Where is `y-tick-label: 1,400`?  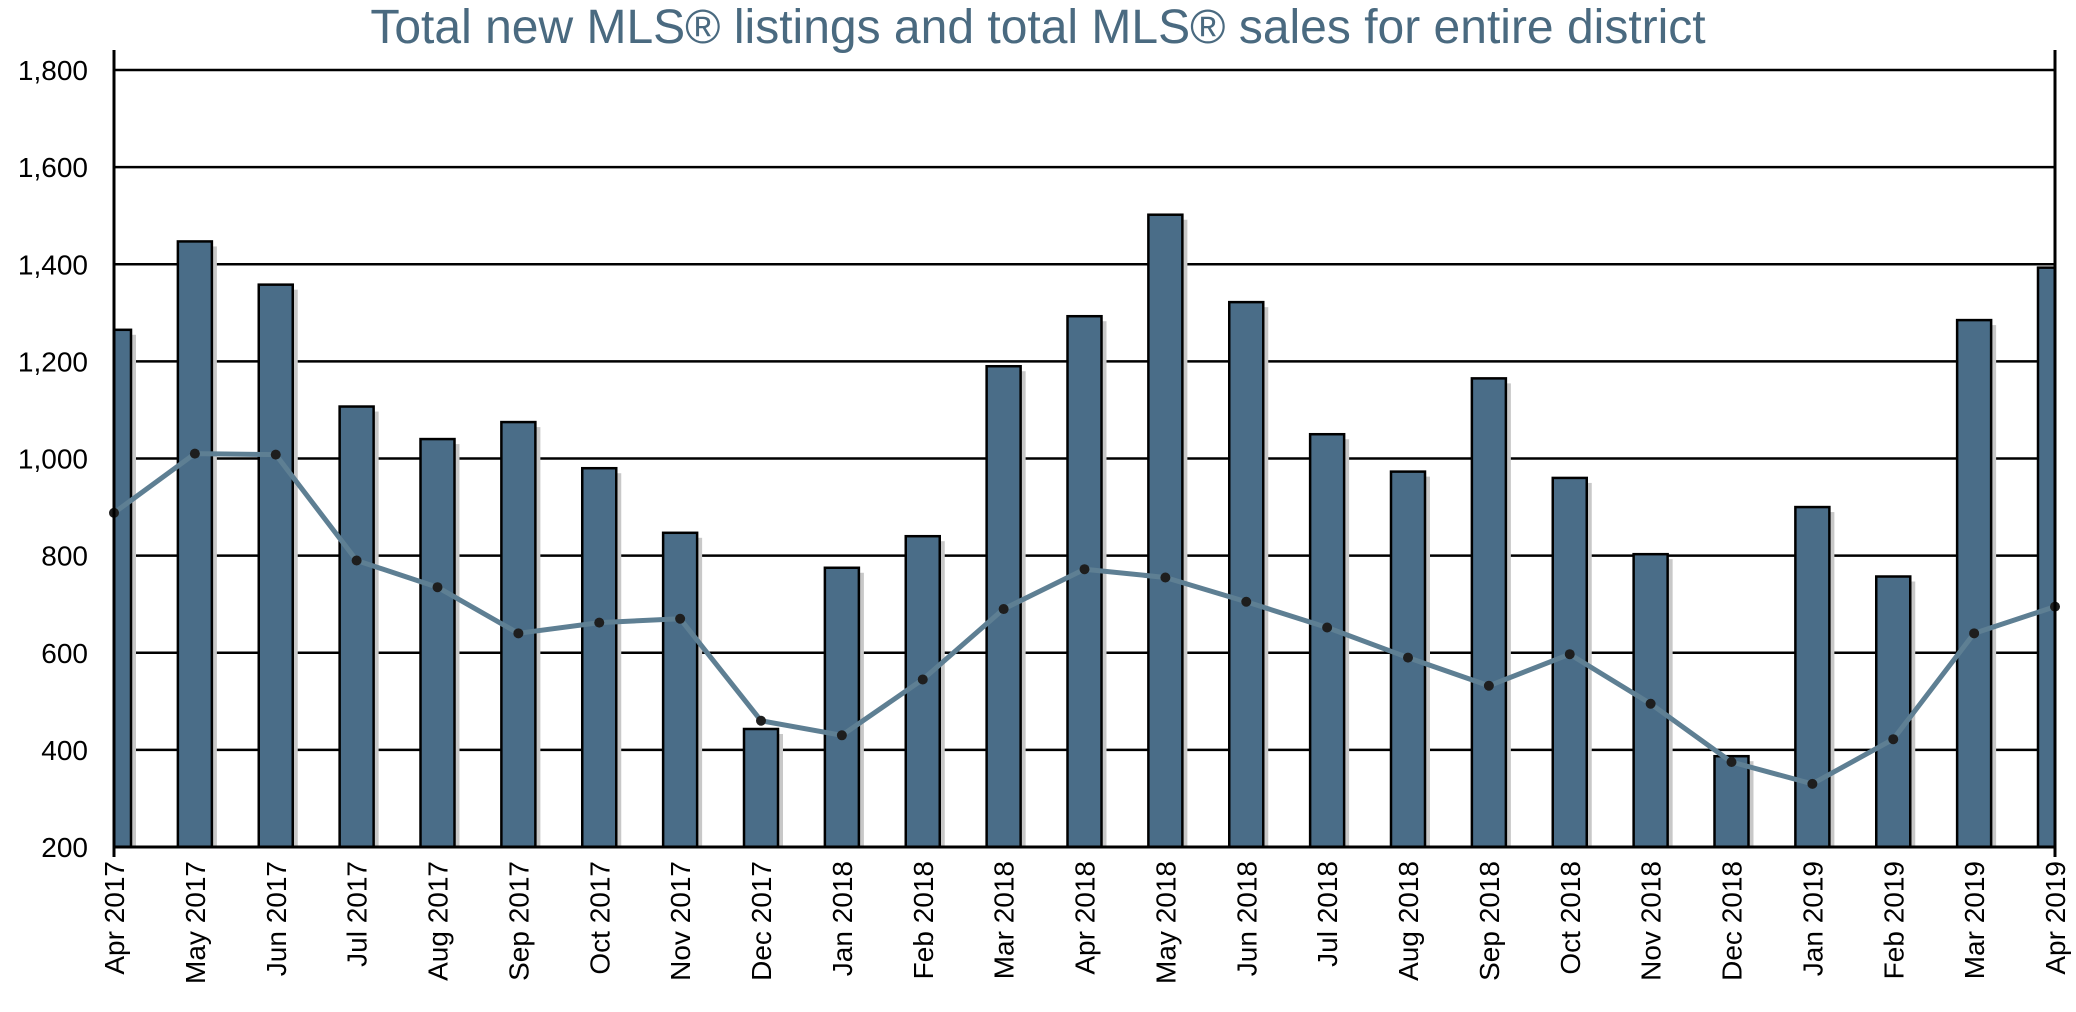 y-tick-label: 1,400 is located at coordinates (53, 264).